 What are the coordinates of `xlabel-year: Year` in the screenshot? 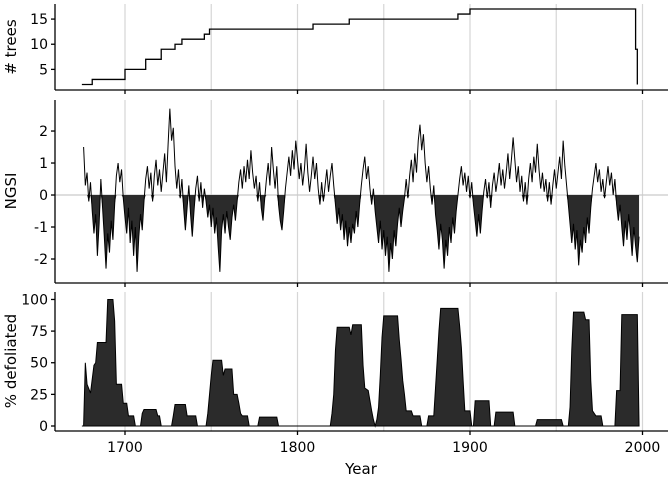 It's located at (361, 469).